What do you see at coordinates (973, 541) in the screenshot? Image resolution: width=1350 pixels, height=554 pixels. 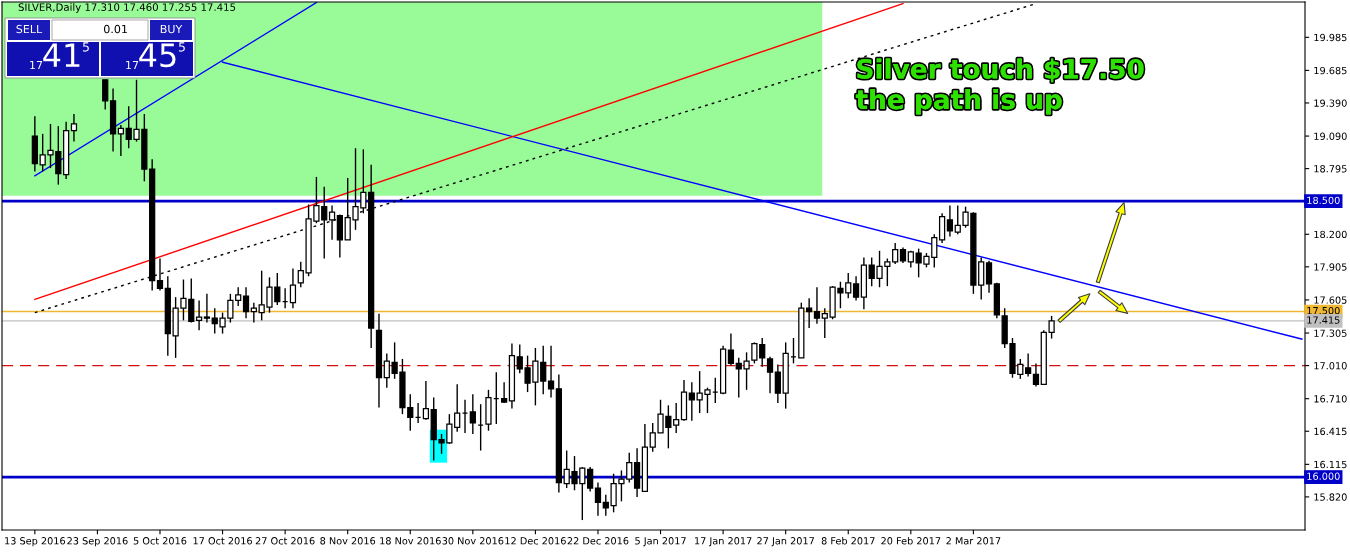 I see `x-tick-label: 2 Mar 2017` at bounding box center [973, 541].